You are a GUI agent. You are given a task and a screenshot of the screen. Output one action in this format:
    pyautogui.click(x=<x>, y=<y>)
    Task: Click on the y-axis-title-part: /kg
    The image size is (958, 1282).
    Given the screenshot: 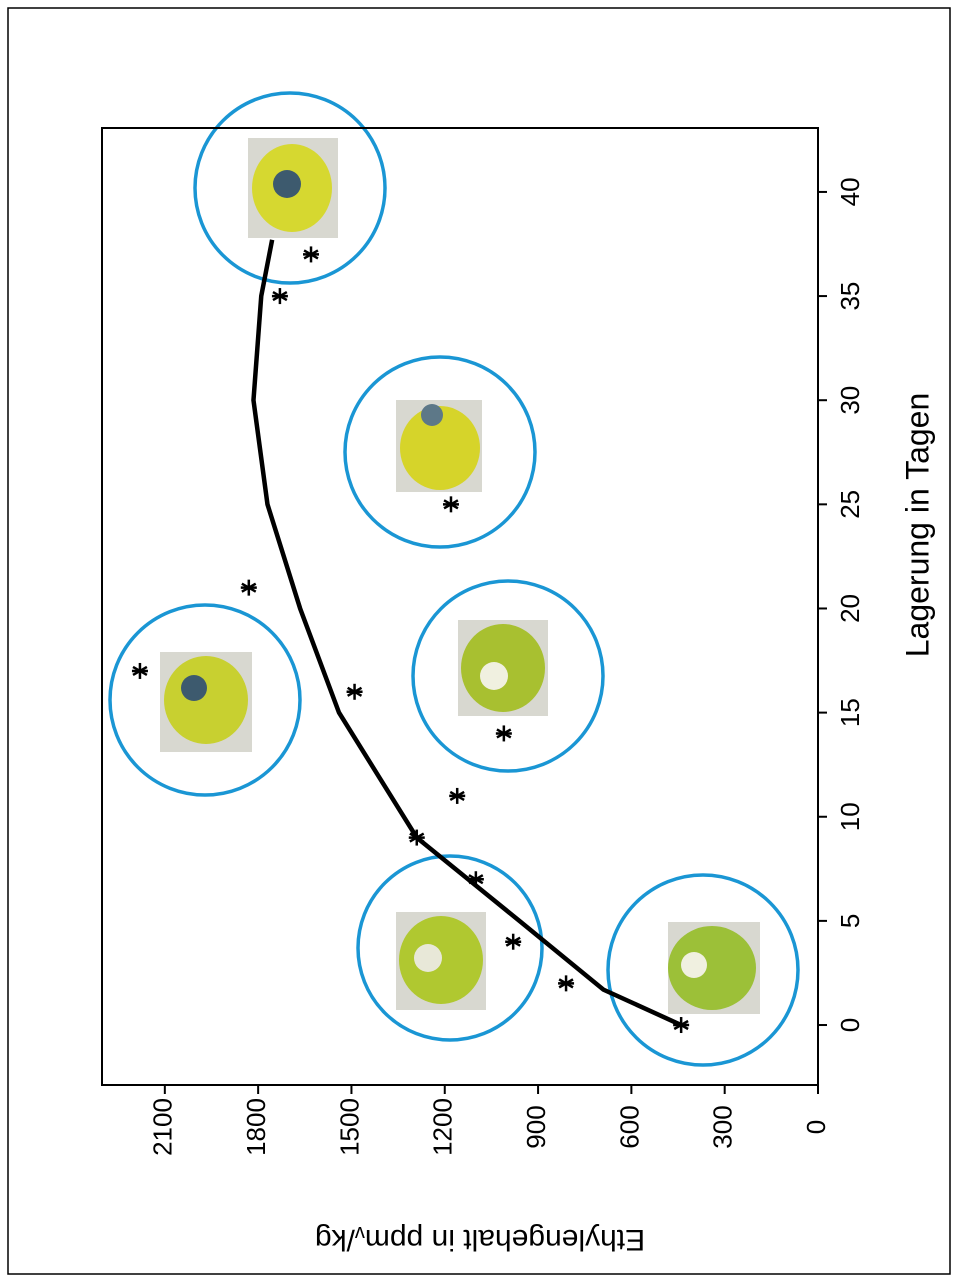 What is the action you would take?
    pyautogui.click(x=335, y=1239)
    